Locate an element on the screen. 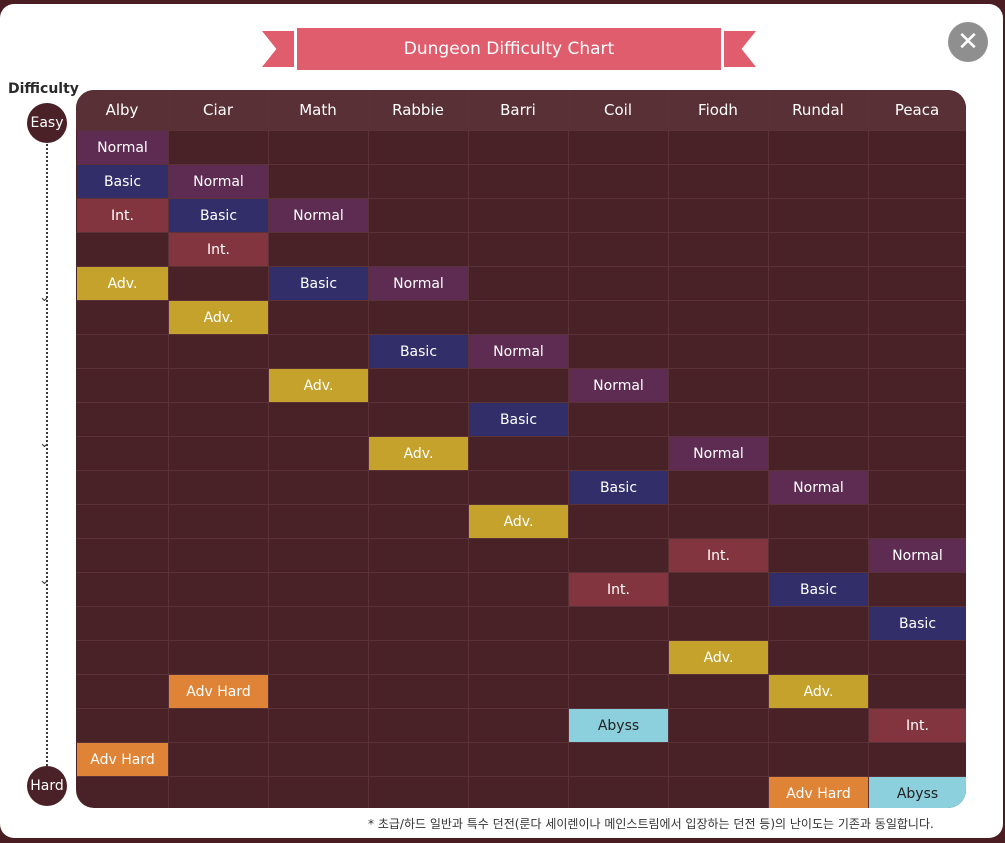 This screenshot has width=1005, height=843. title-banner: Dungeon Difficulty Chart is located at coordinates (509, 50).